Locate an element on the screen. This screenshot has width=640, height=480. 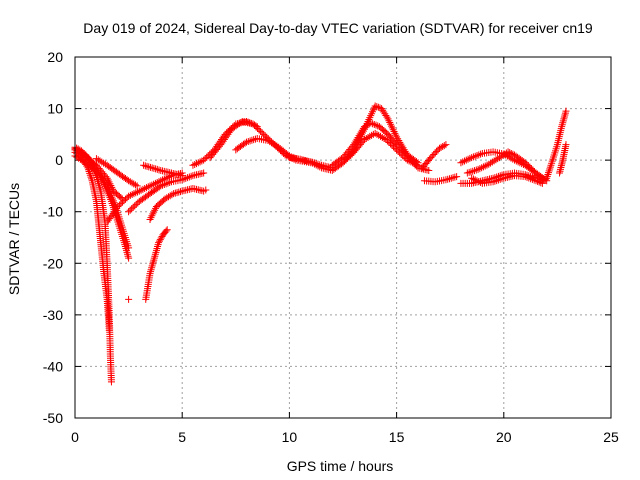
x-tick-label: 15 is located at coordinates (397, 437).